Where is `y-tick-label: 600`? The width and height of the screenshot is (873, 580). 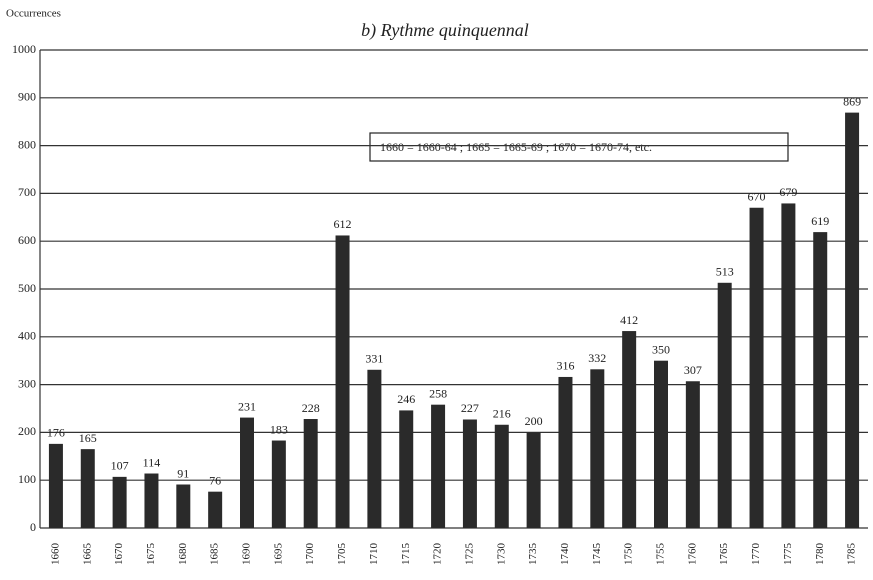 y-tick-label: 600 is located at coordinates (27, 240).